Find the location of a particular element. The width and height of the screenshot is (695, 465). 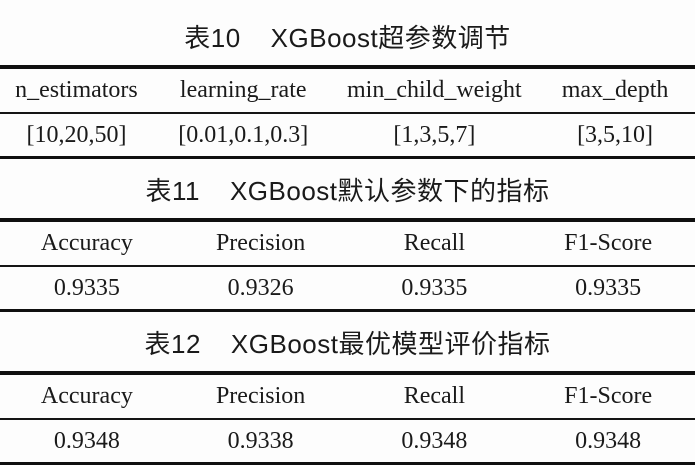

table-12-title-text: XGBoost最优模型评价指标 is located at coordinates (390, 344).